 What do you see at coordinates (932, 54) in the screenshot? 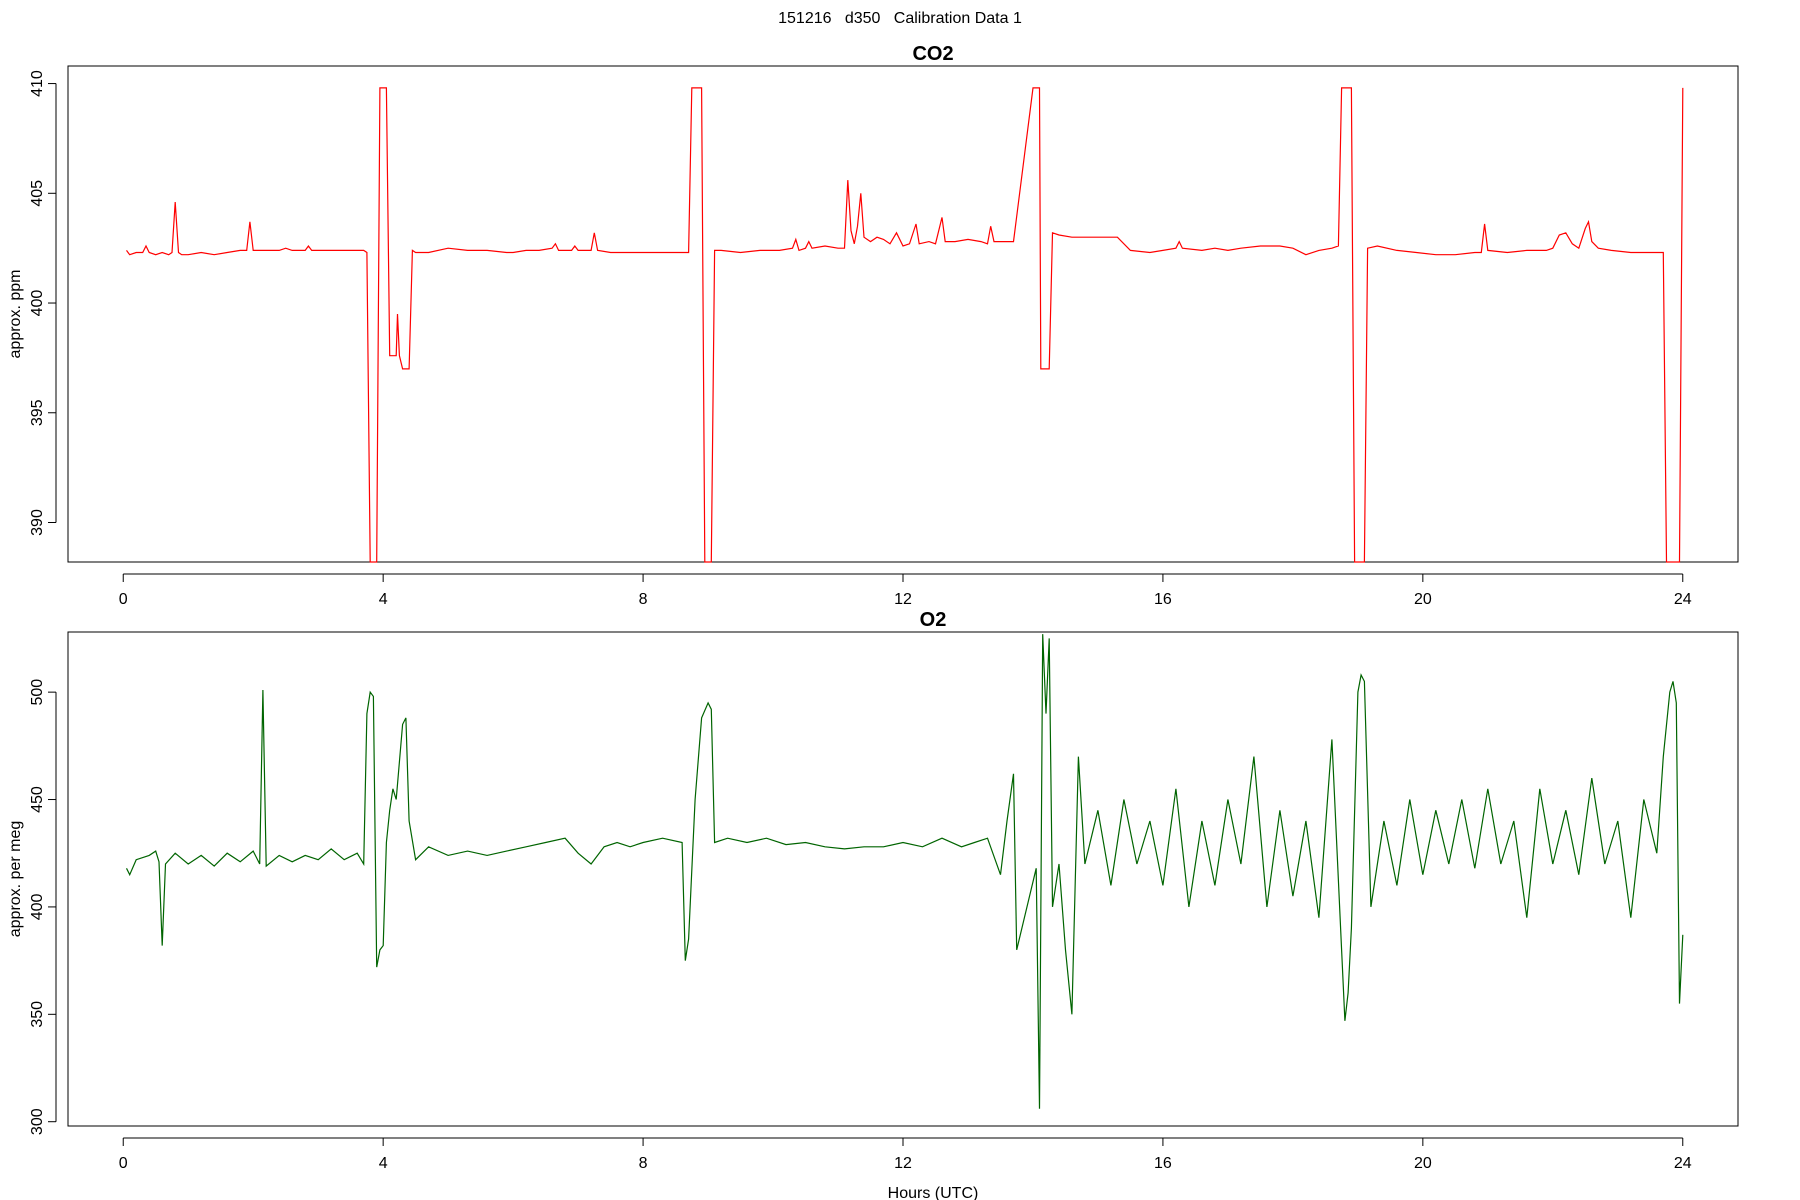
I see `co2-panel-title: CO2` at bounding box center [932, 54].